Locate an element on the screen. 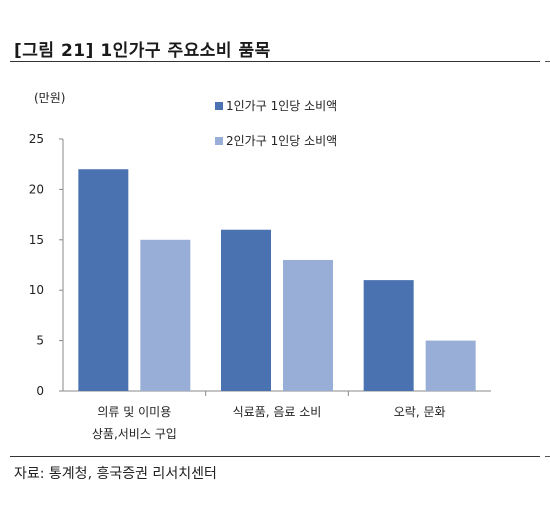 This screenshot has width=550, height=510. y-tick-label: 25 is located at coordinates (36, 139).